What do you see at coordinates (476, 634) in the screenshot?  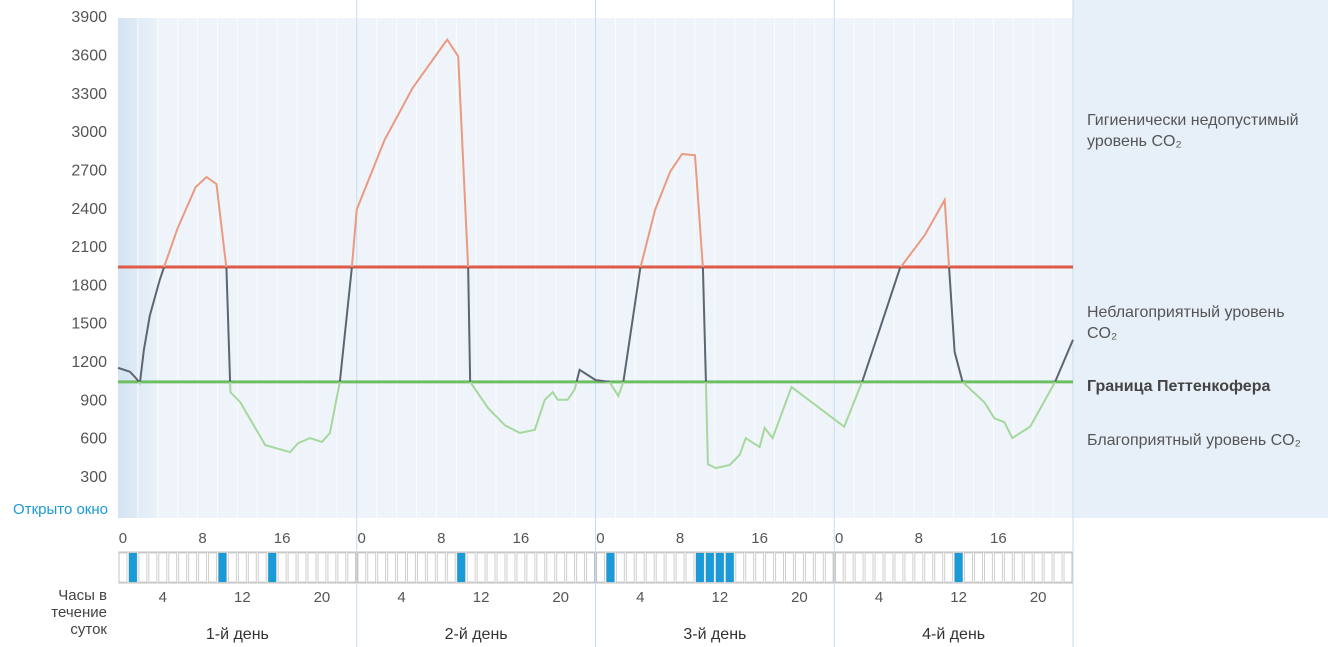 I see `day-label: 2-й день` at bounding box center [476, 634].